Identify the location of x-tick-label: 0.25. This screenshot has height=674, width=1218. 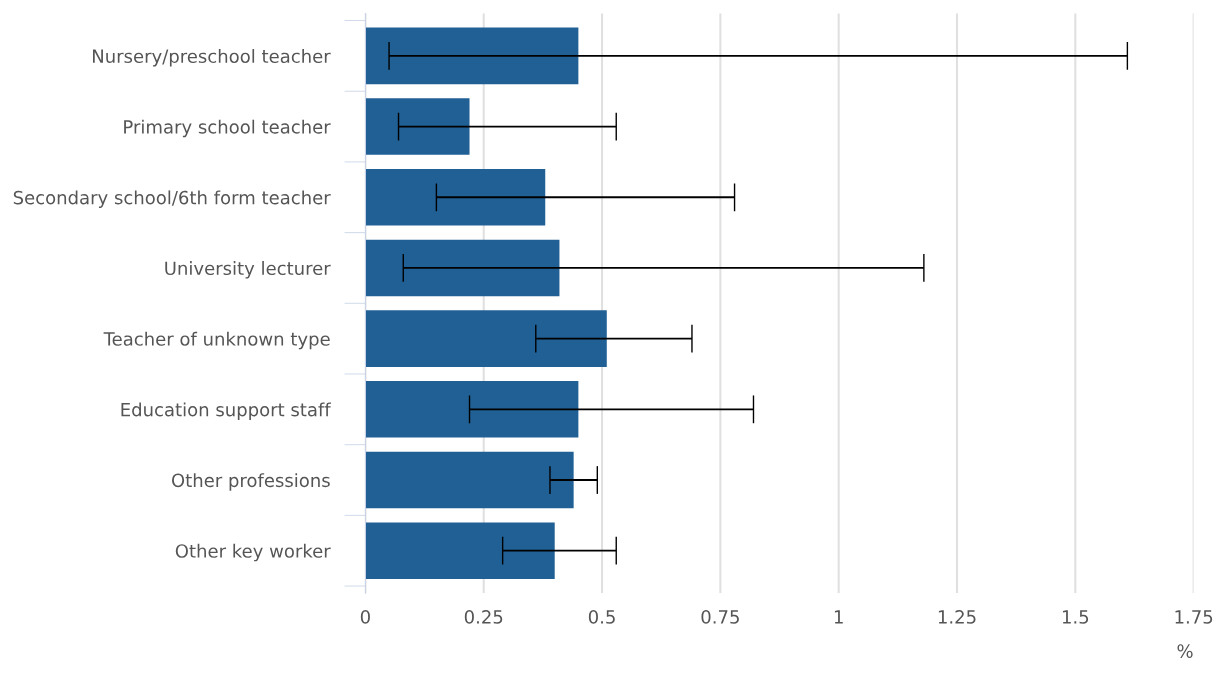
(483, 617).